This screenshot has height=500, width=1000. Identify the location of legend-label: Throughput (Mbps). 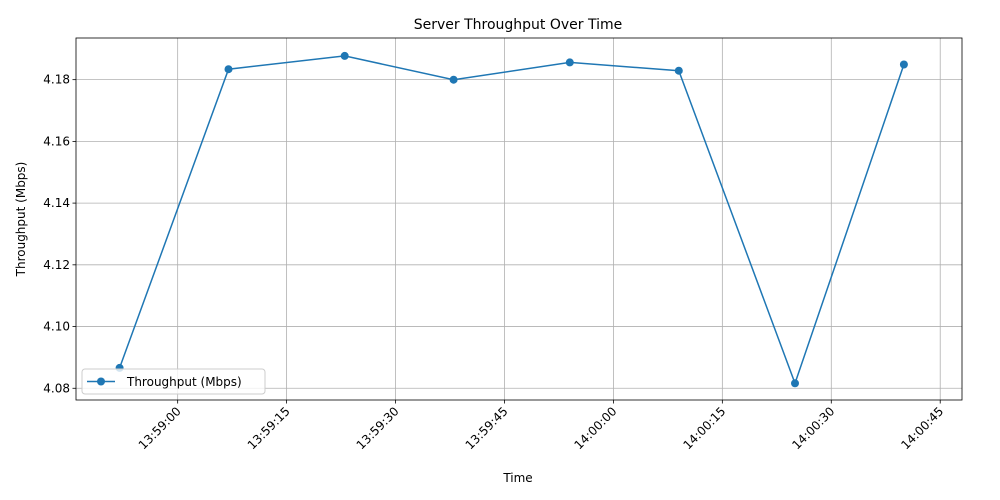
(184, 382).